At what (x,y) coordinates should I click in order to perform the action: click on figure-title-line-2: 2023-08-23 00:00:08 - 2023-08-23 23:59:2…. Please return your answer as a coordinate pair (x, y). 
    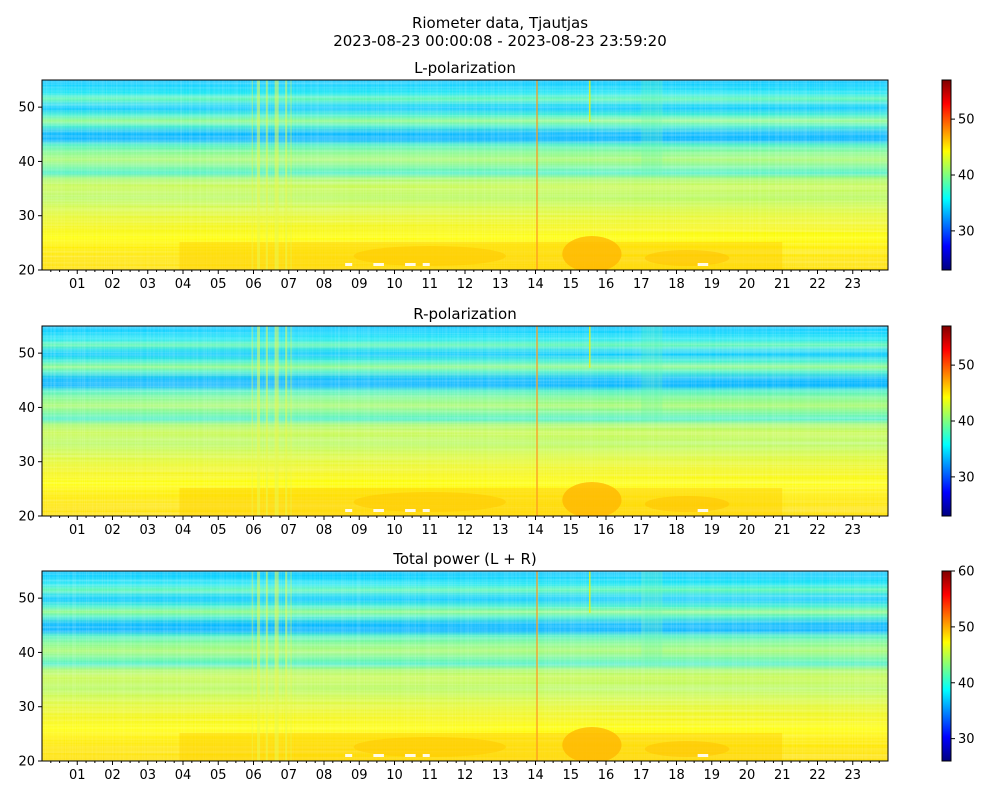
    Looking at the image, I should click on (500, 41).